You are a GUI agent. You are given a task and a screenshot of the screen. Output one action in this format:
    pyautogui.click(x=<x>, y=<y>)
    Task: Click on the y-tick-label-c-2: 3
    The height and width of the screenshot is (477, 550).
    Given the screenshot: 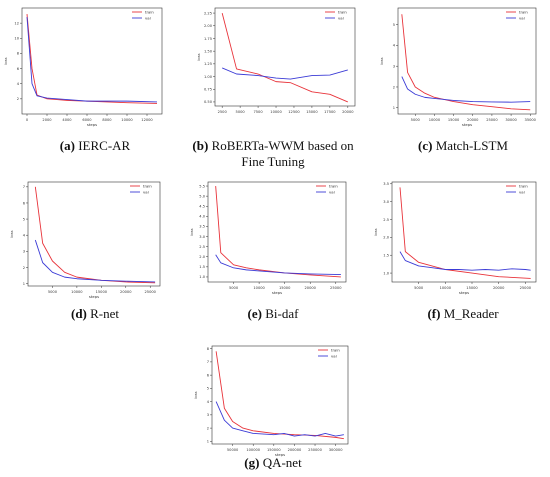 What is the action you would take?
    pyautogui.click(x=394, y=66)
    